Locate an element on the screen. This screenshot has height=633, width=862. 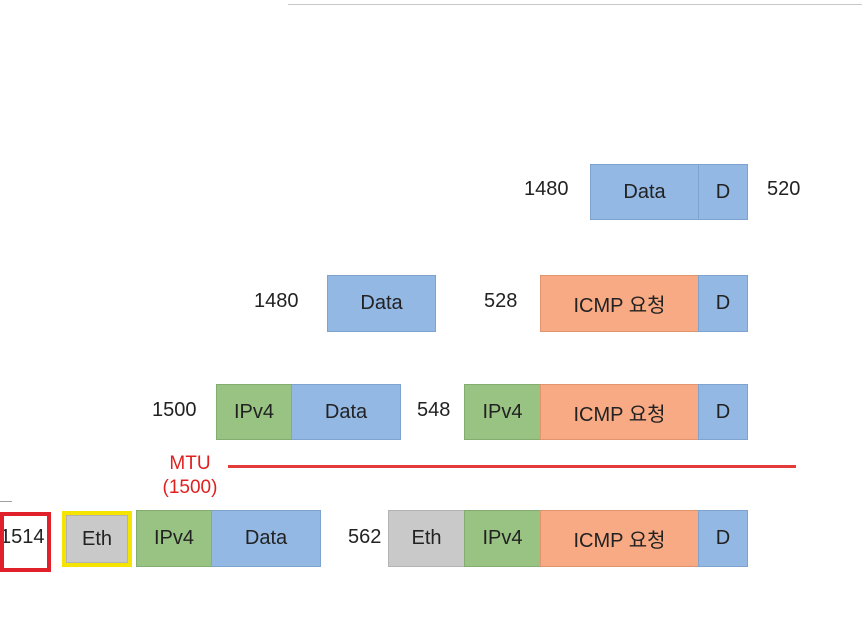
mtu-label: MTU (1500) is located at coordinates (190, 476).